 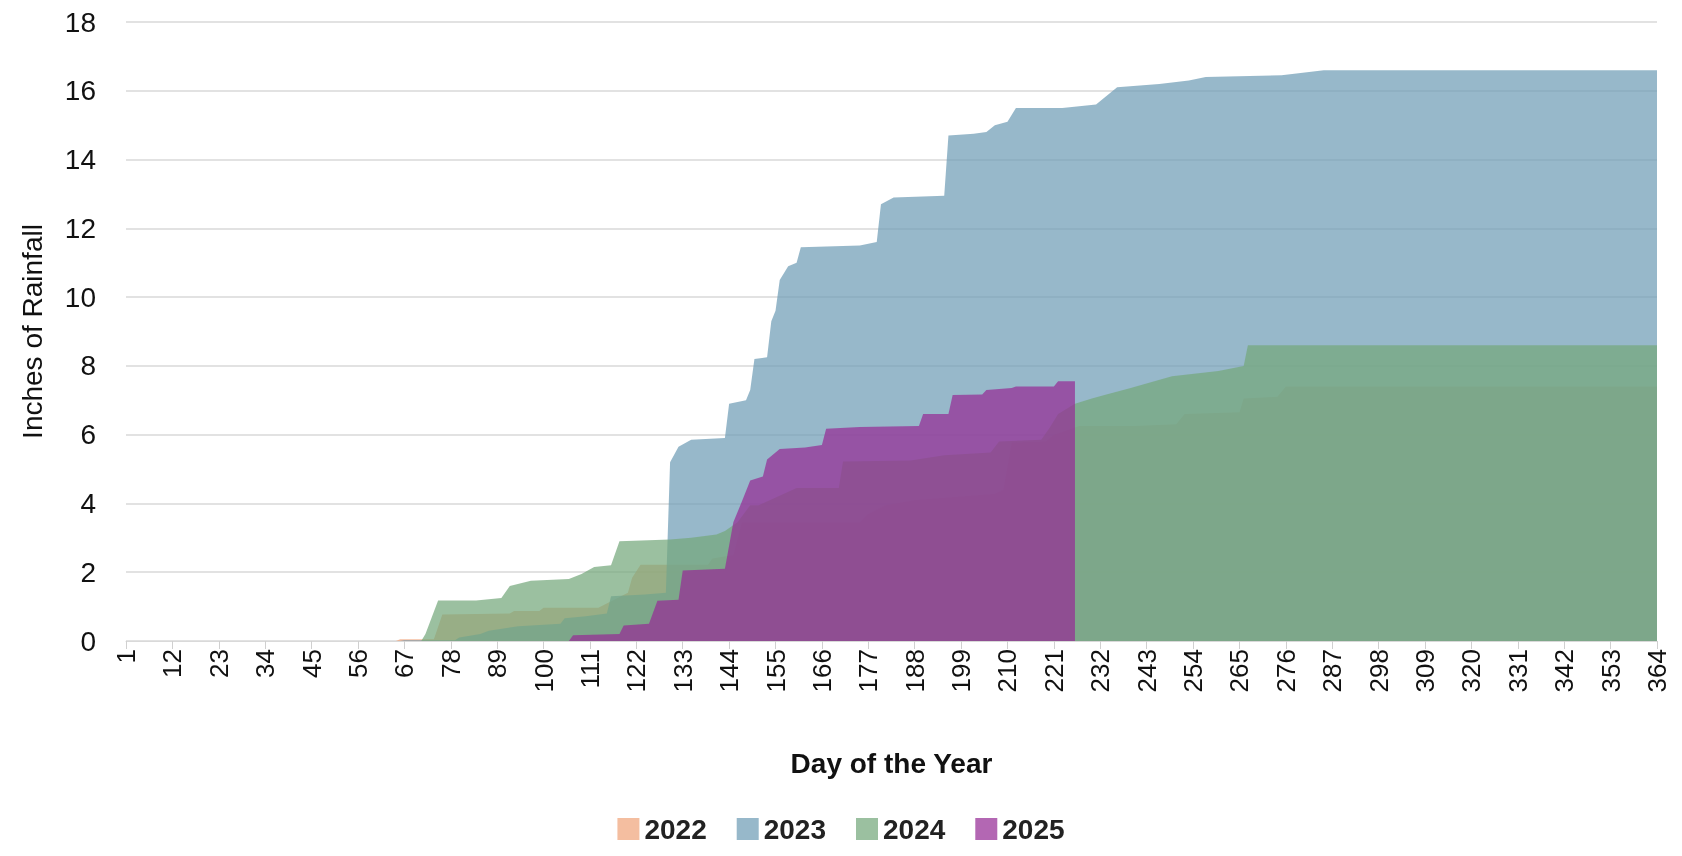 I want to click on x-tick-label: 221, so click(x=1053, y=671).